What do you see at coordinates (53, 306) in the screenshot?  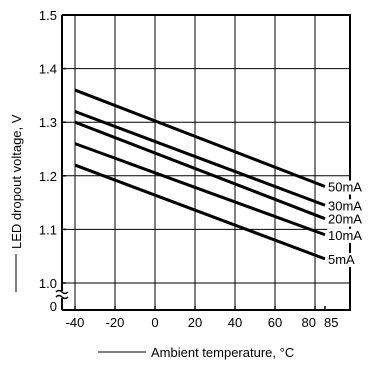 I see `y-tick-label-zero: 0` at bounding box center [53, 306].